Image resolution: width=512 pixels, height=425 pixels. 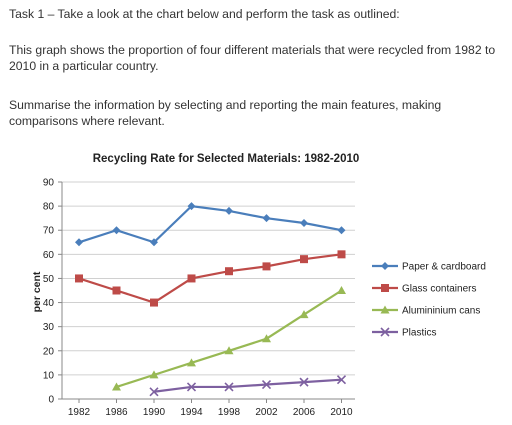 What do you see at coordinates (266, 412) in the screenshot?
I see `x-tick-label: 2002` at bounding box center [266, 412].